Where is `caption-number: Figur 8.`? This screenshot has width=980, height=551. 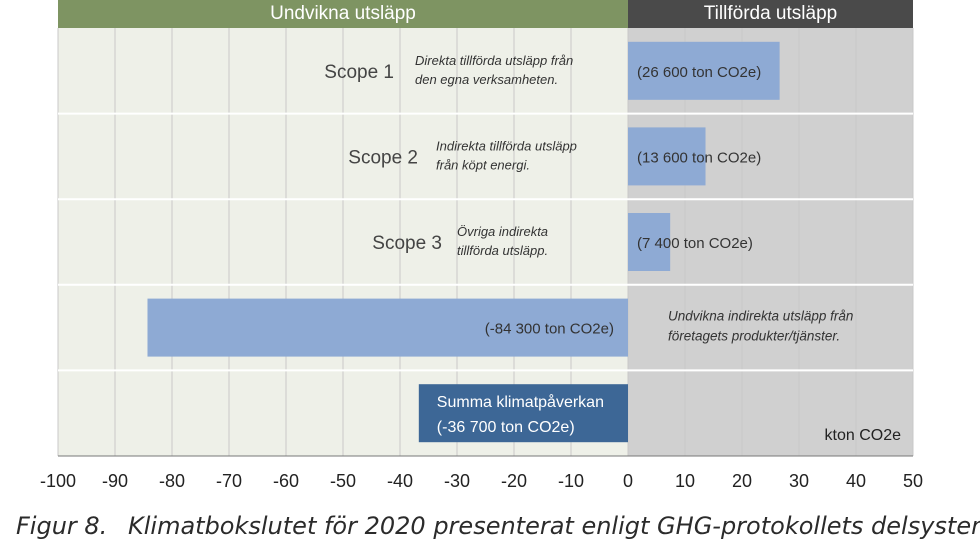 caption-number: Figur 8. is located at coordinates (62, 526).